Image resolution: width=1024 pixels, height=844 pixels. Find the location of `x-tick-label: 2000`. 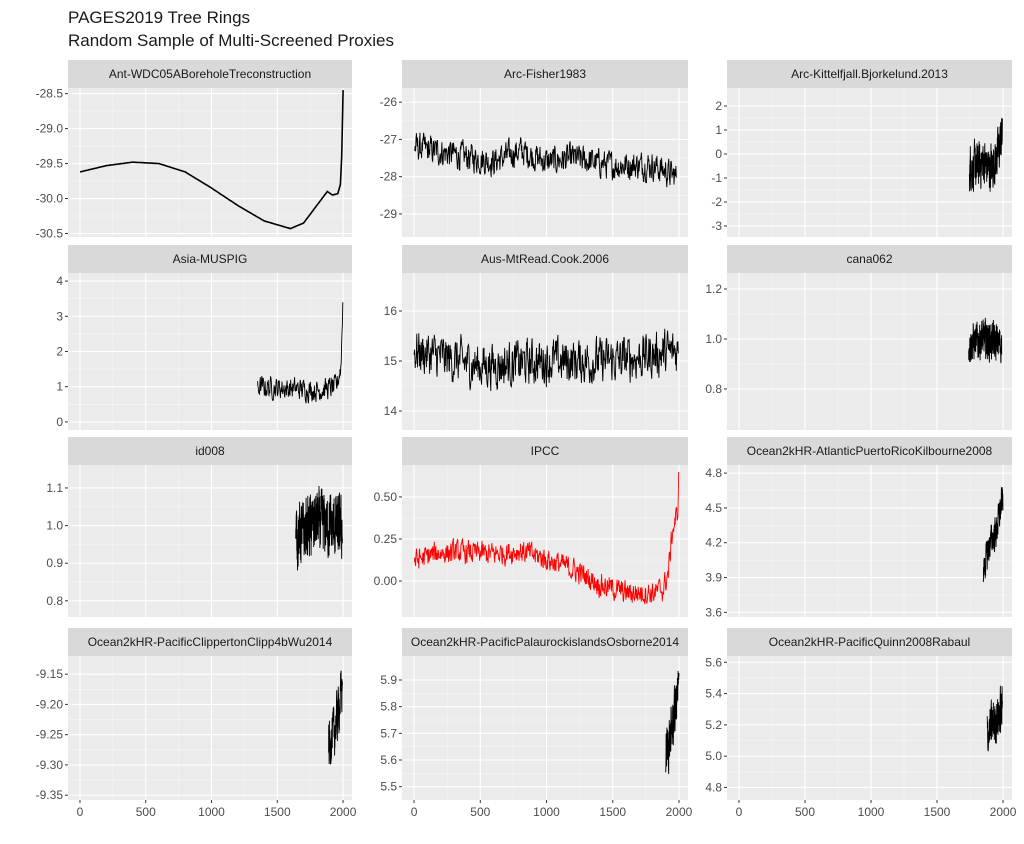

x-tick-label: 2000 is located at coordinates (679, 812).